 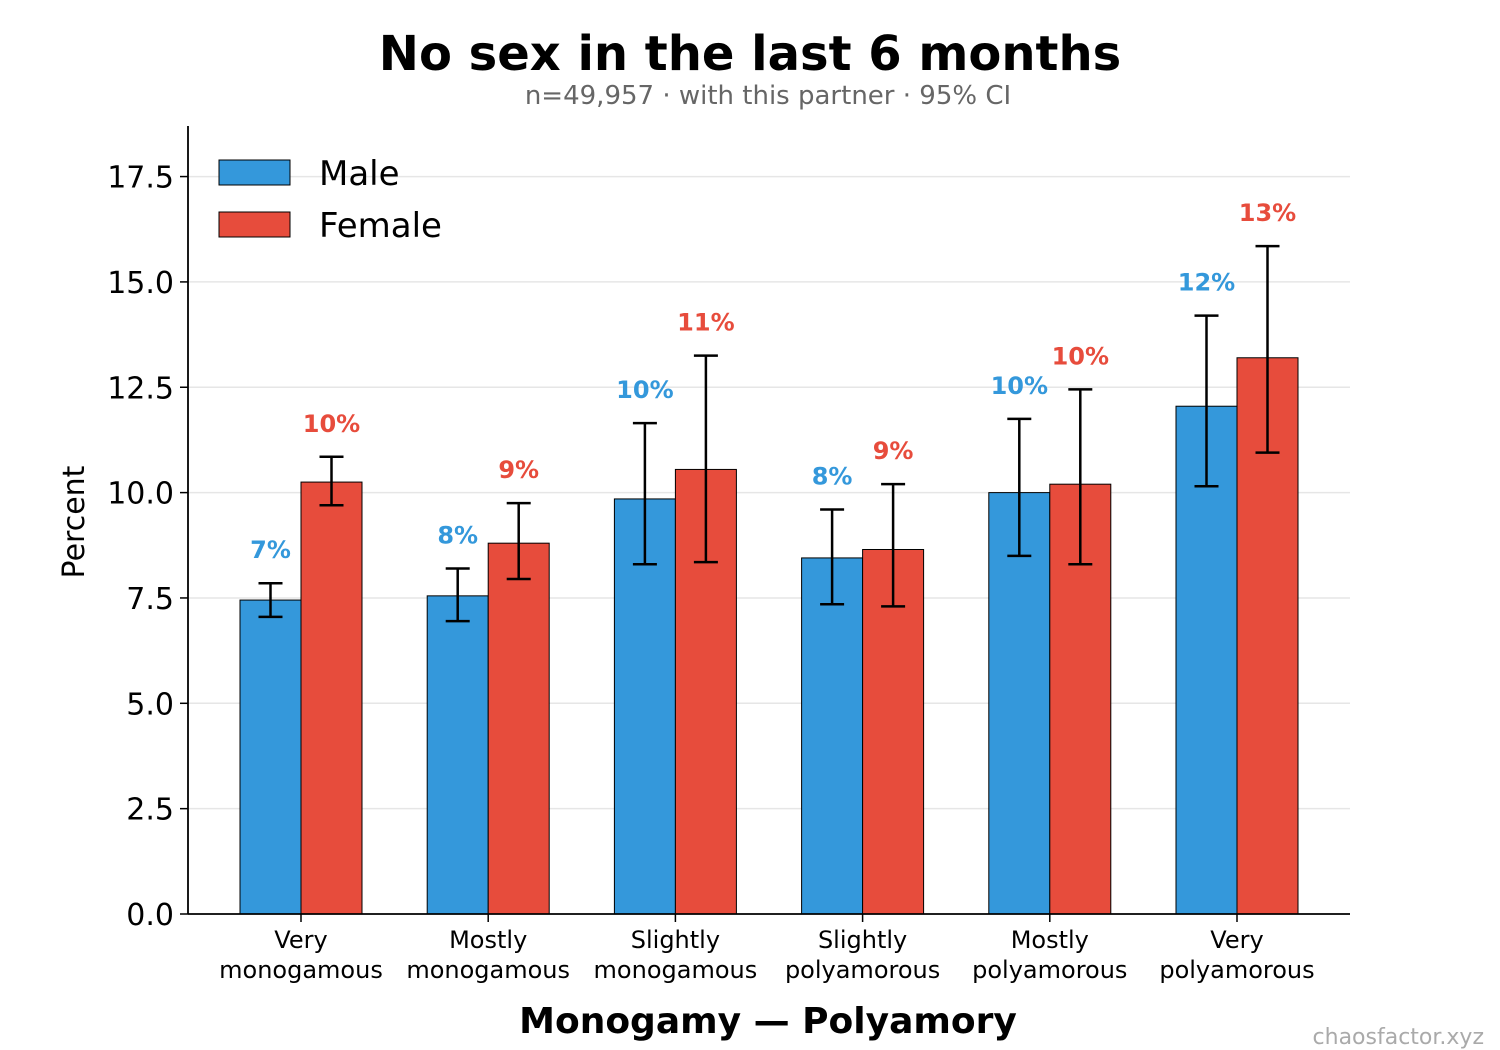 What do you see at coordinates (768, 96) in the screenshot?
I see `chart-subtitle: n=49,957 · with this partner · 95% CI` at bounding box center [768, 96].